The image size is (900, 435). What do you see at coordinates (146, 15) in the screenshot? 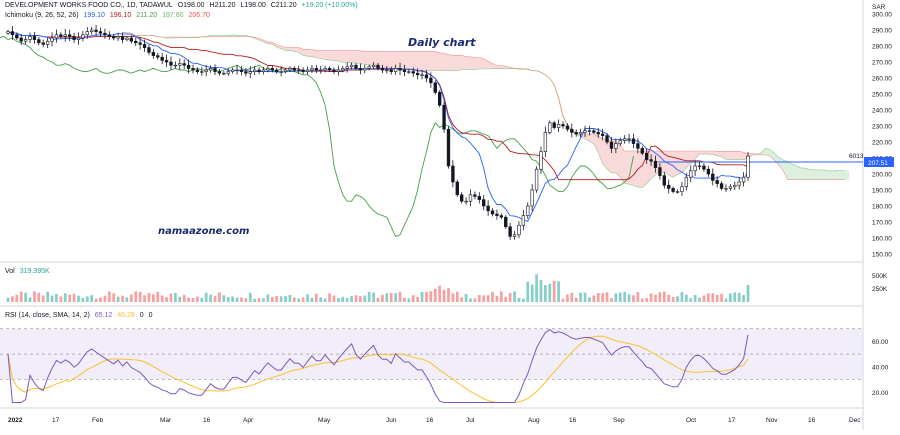
I see `chikou-value: 211.20` at bounding box center [146, 15].